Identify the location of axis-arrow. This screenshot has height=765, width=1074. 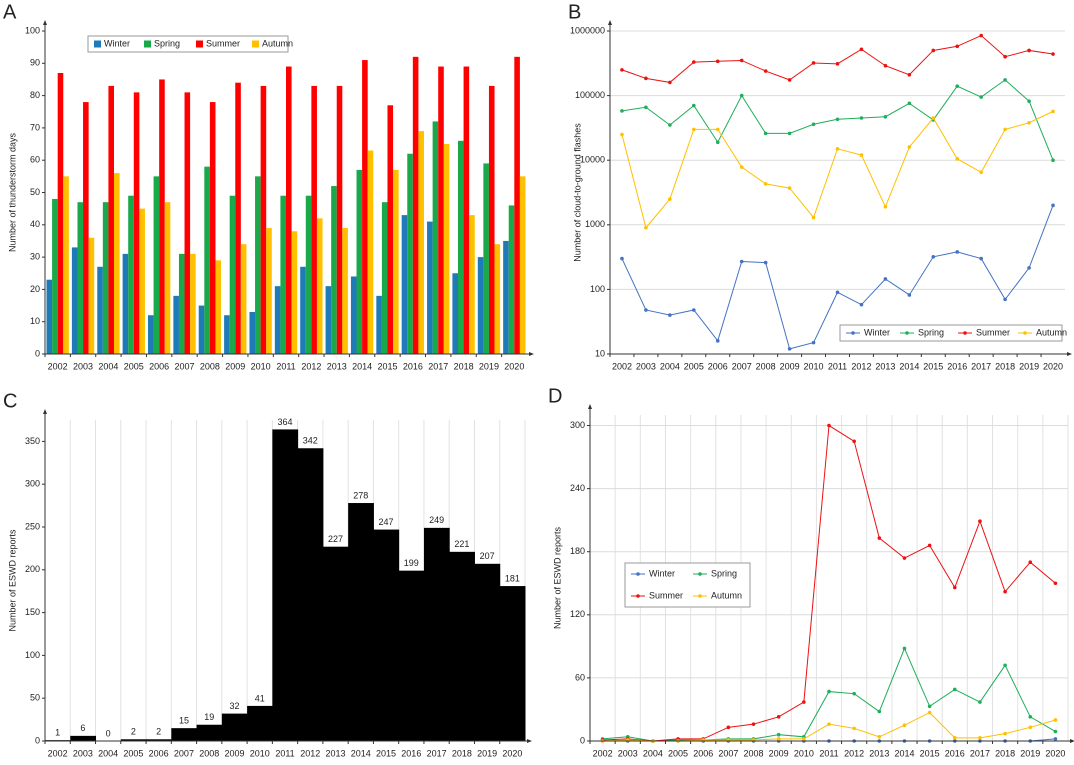
(45, 22).